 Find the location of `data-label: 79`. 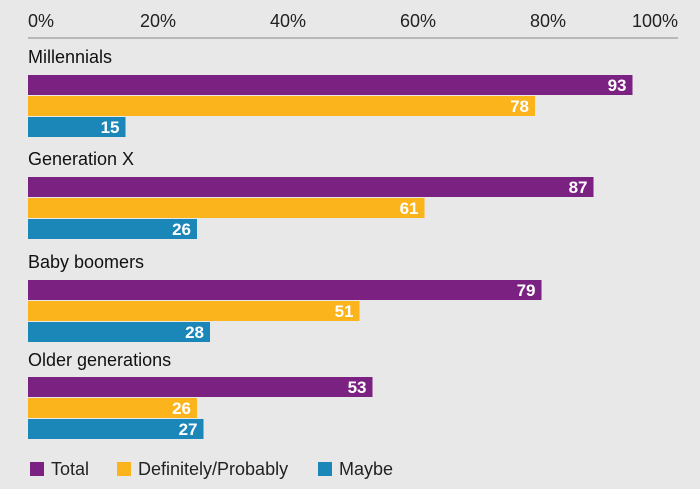

data-label: 79 is located at coordinates (526, 290).